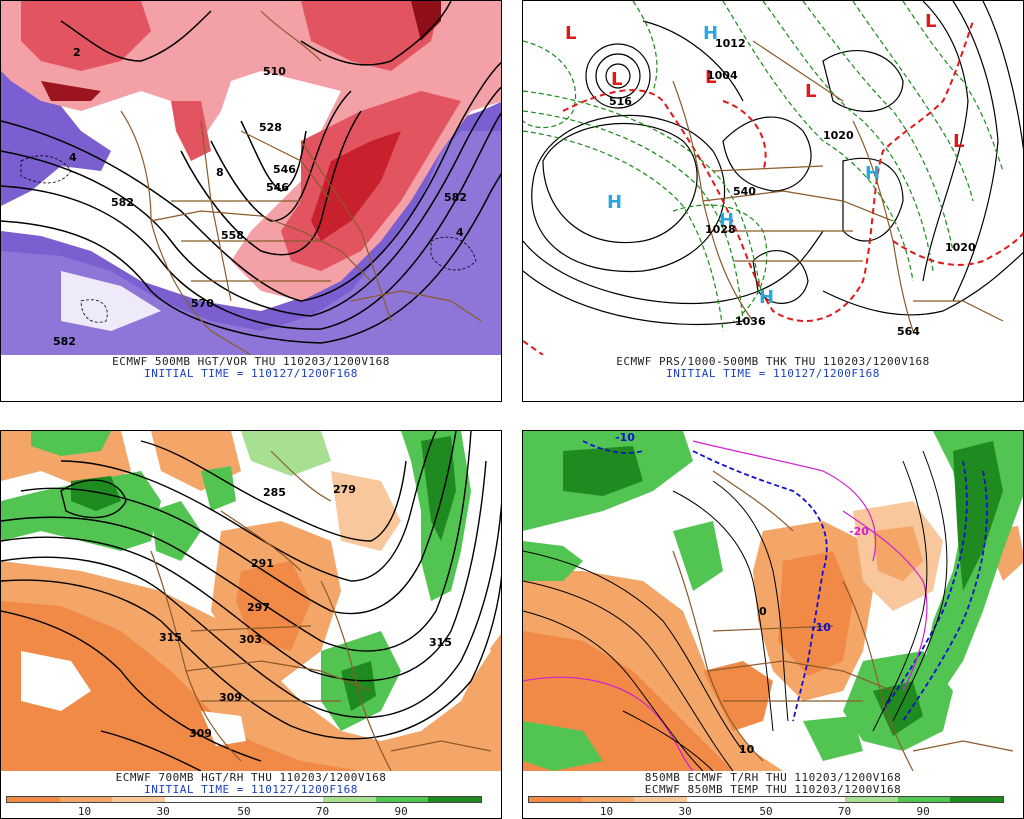 Image resolution: width=1024 pixels, height=819 pixels. What do you see at coordinates (722, 75) in the screenshot?
I see `contour-label: 1004` at bounding box center [722, 75].